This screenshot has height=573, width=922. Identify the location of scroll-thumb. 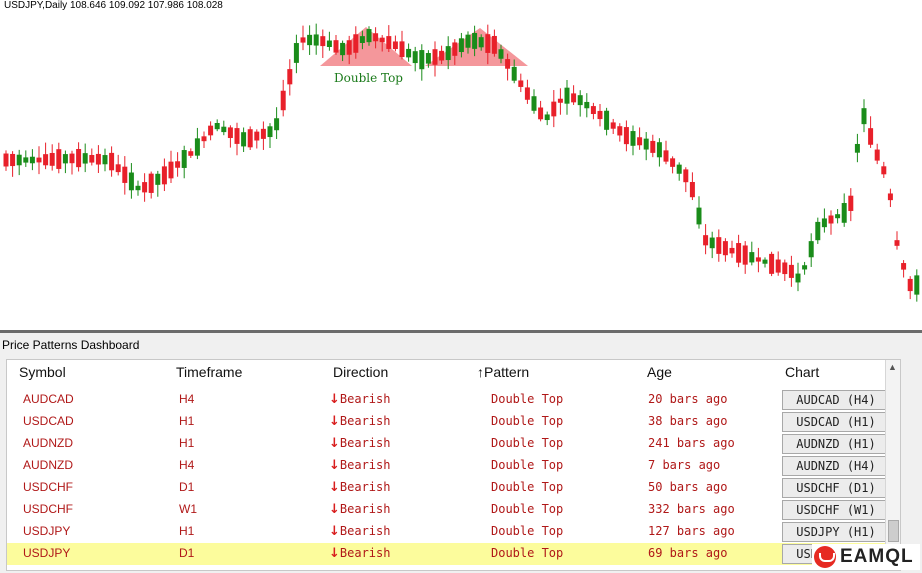
(893, 531).